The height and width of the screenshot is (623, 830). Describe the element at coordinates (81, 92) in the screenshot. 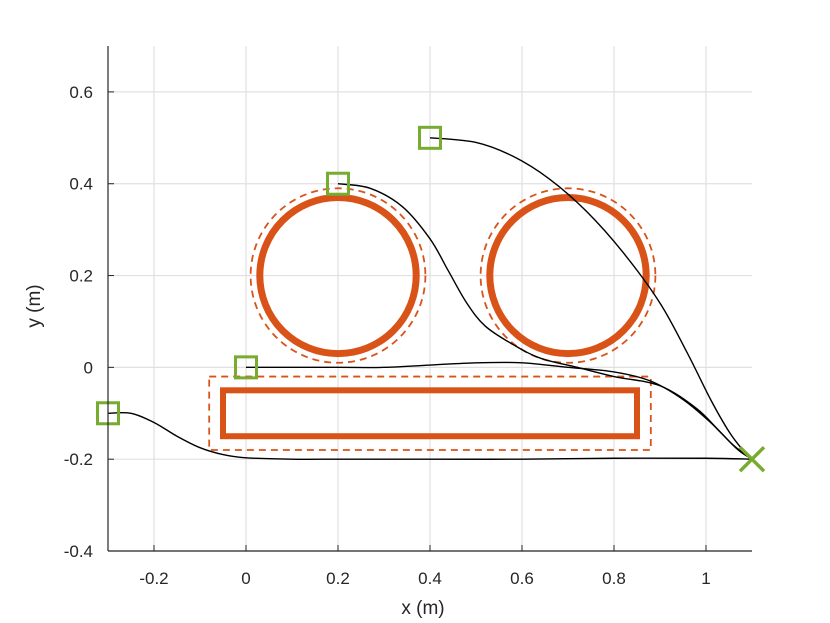

I see `y-tick-label: 0.6` at that location.